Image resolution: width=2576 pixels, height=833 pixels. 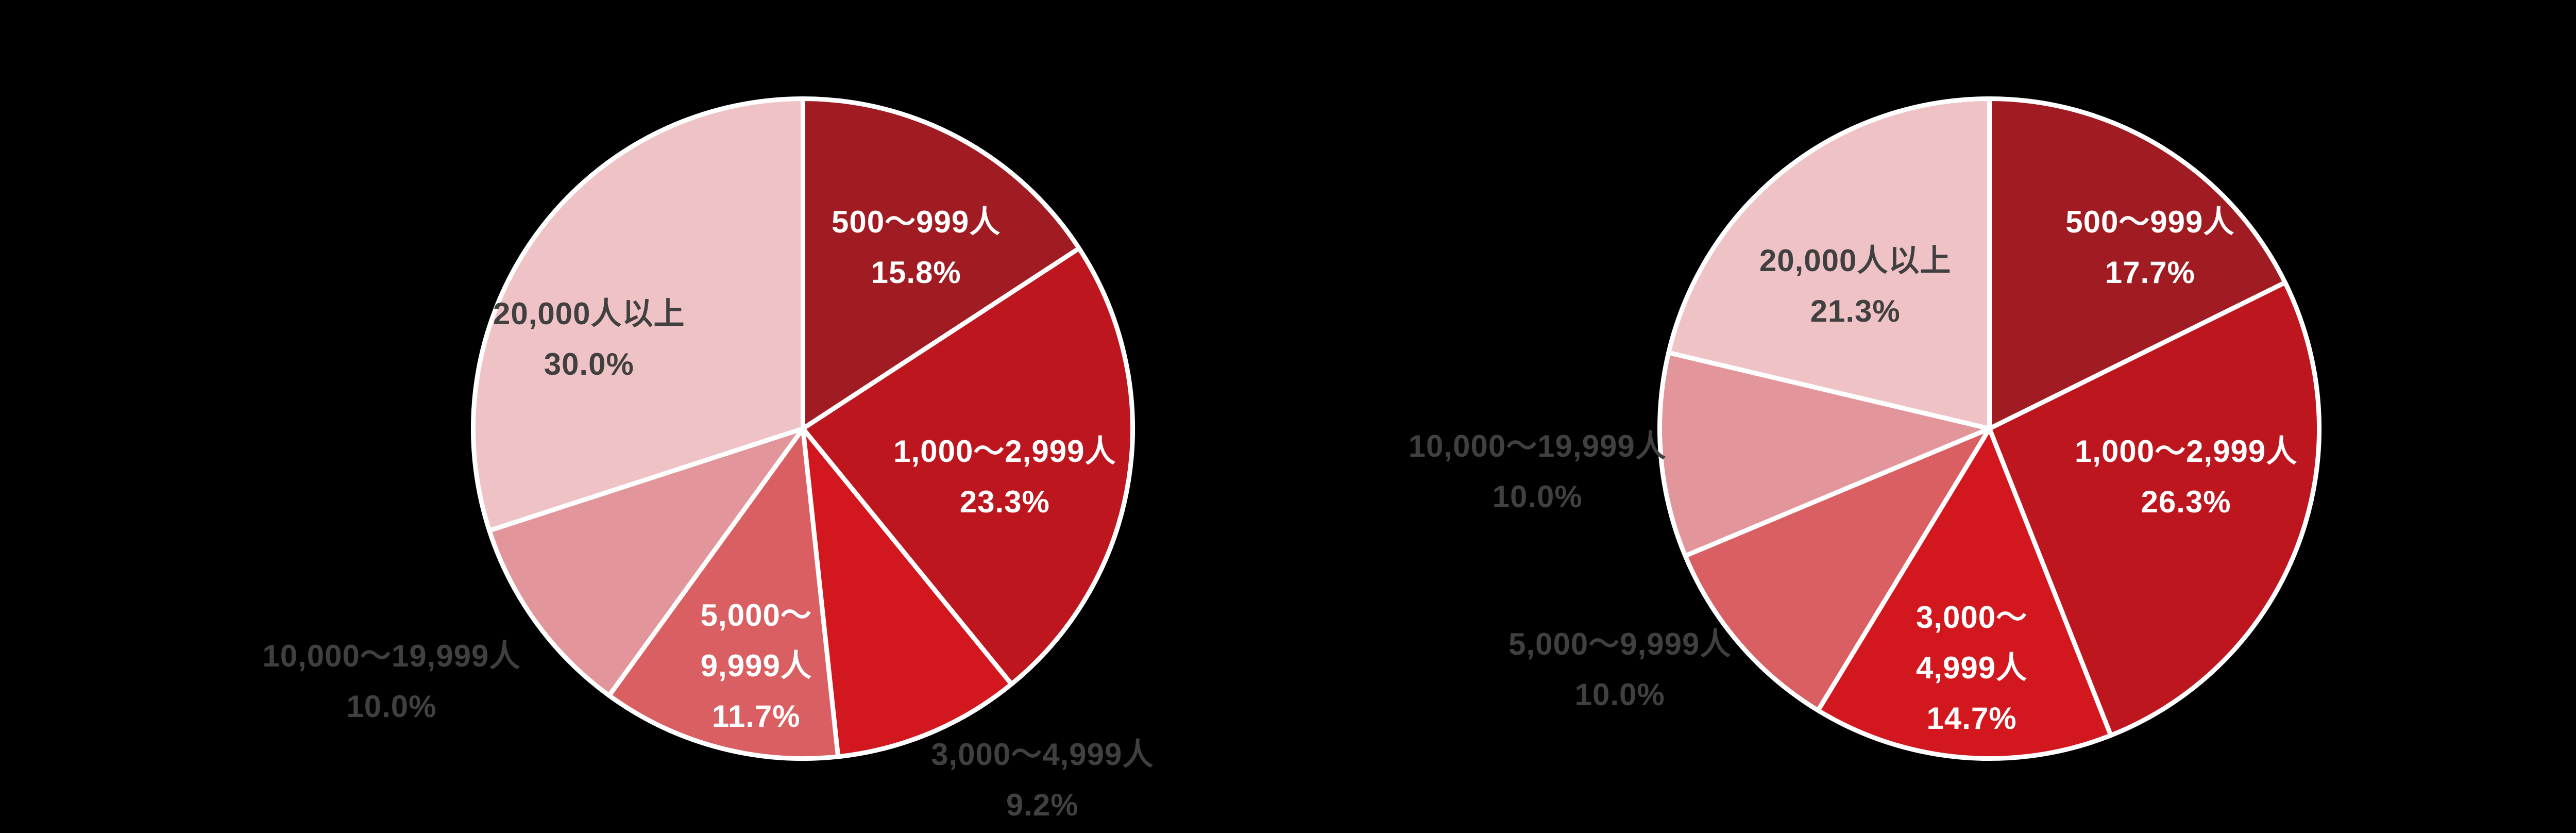 I want to click on pie-label-right-1-inside: 1,000～2,999人 26.3%, so click(x=2186, y=476).